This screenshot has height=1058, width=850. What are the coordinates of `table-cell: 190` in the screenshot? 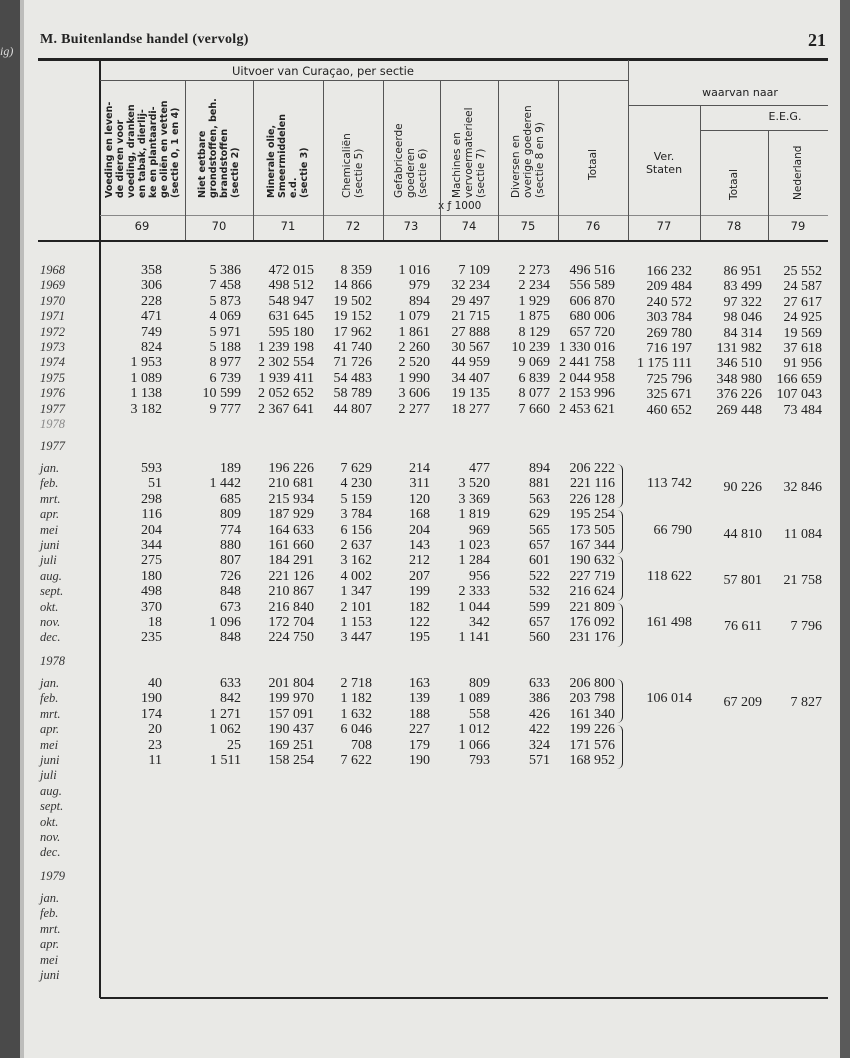 It's located at (419, 760).